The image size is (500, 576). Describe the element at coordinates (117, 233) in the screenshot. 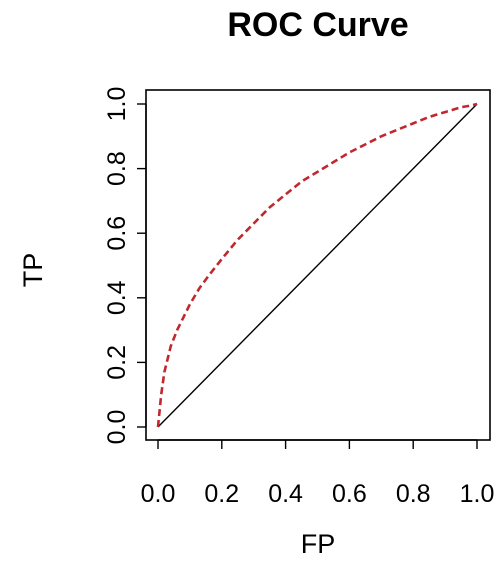

I see `y-tick-label: 0.6` at that location.